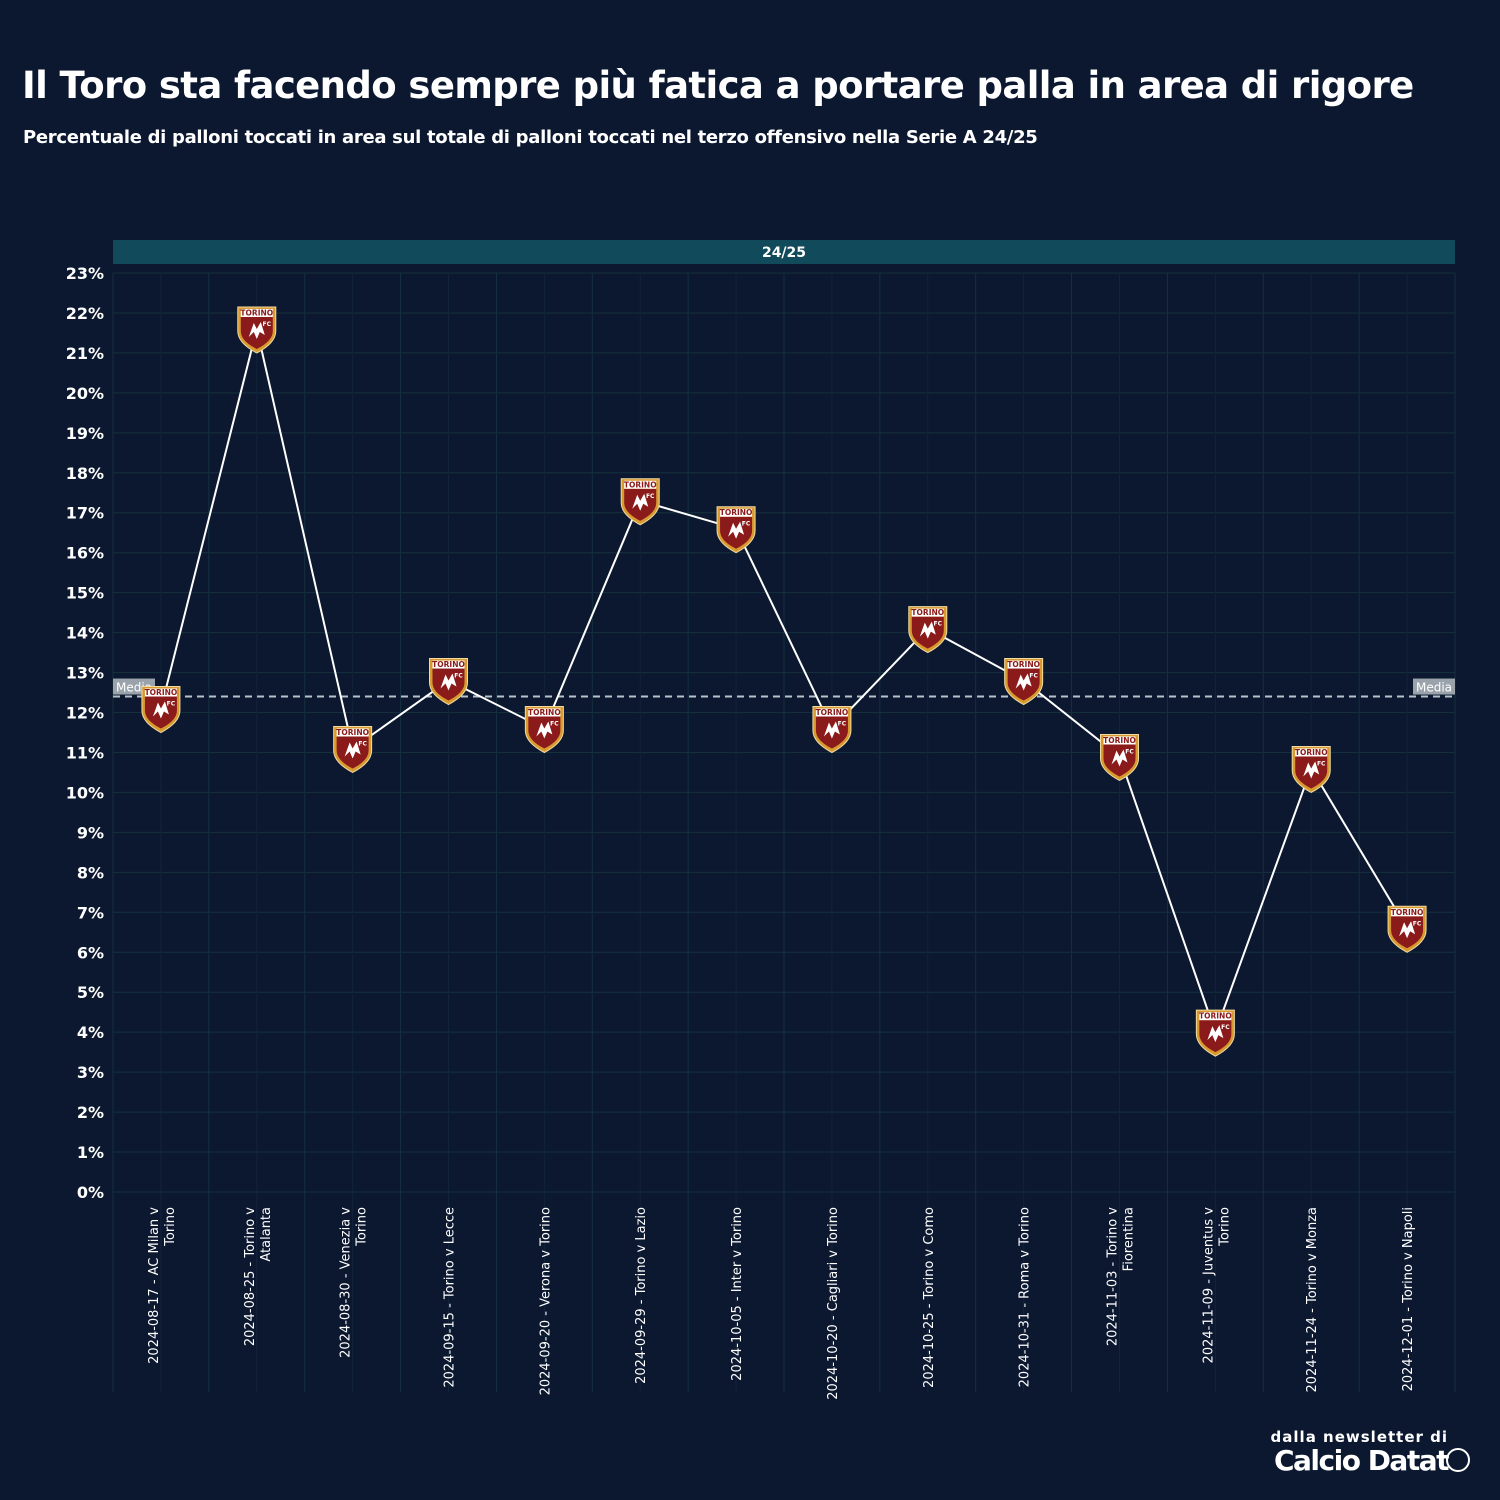 The height and width of the screenshot is (1500, 1500). Describe the element at coordinates (90, 832) in the screenshot. I see `y-tick-label: 9%` at that location.